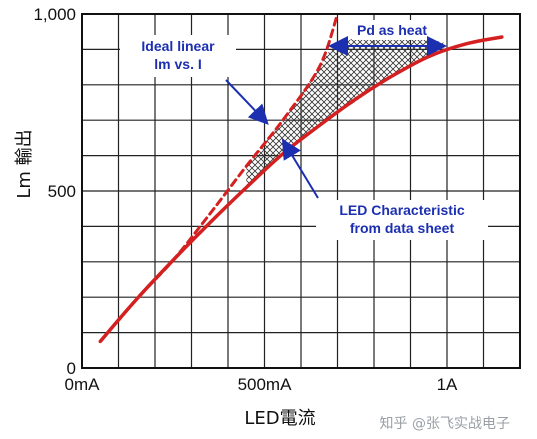  What do you see at coordinates (402, 228) in the screenshot?
I see `led-label-line2: from data sheet` at bounding box center [402, 228].